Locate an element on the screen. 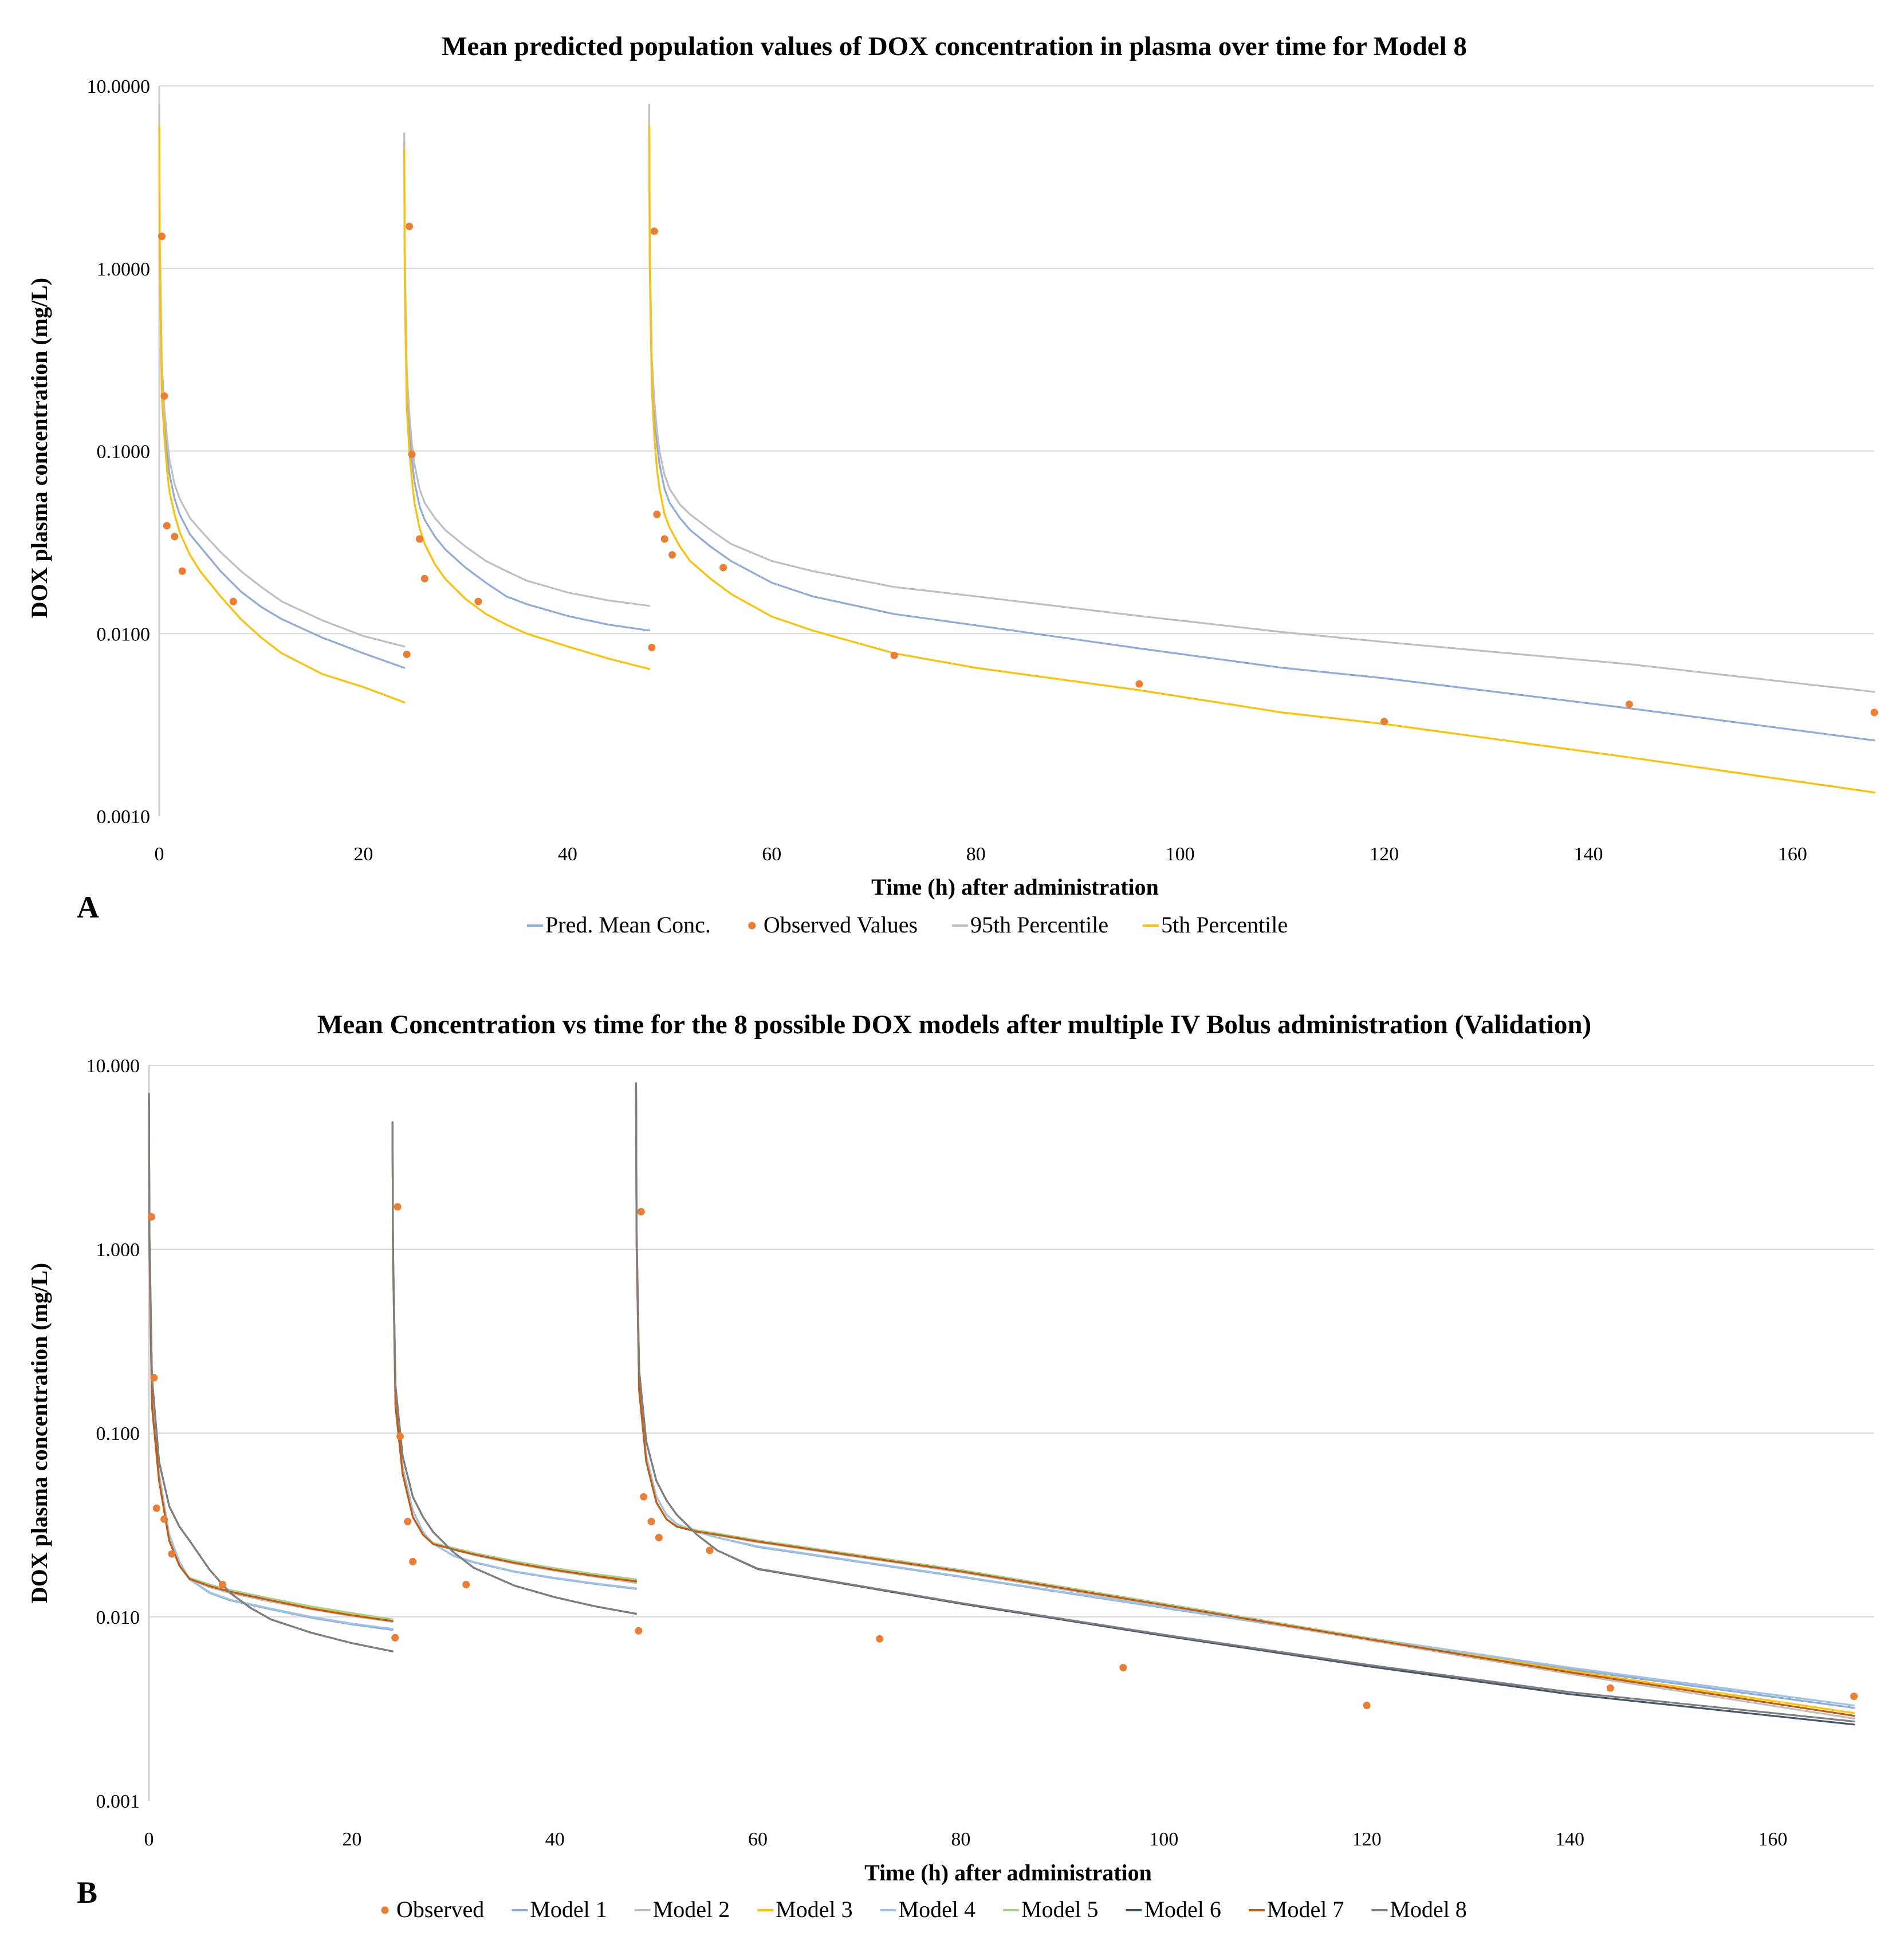 The width and height of the screenshot is (1900, 1960). panel-a-x-ticks: 0 20 40 60 80 100 120 140 160 is located at coordinates (981, 854).